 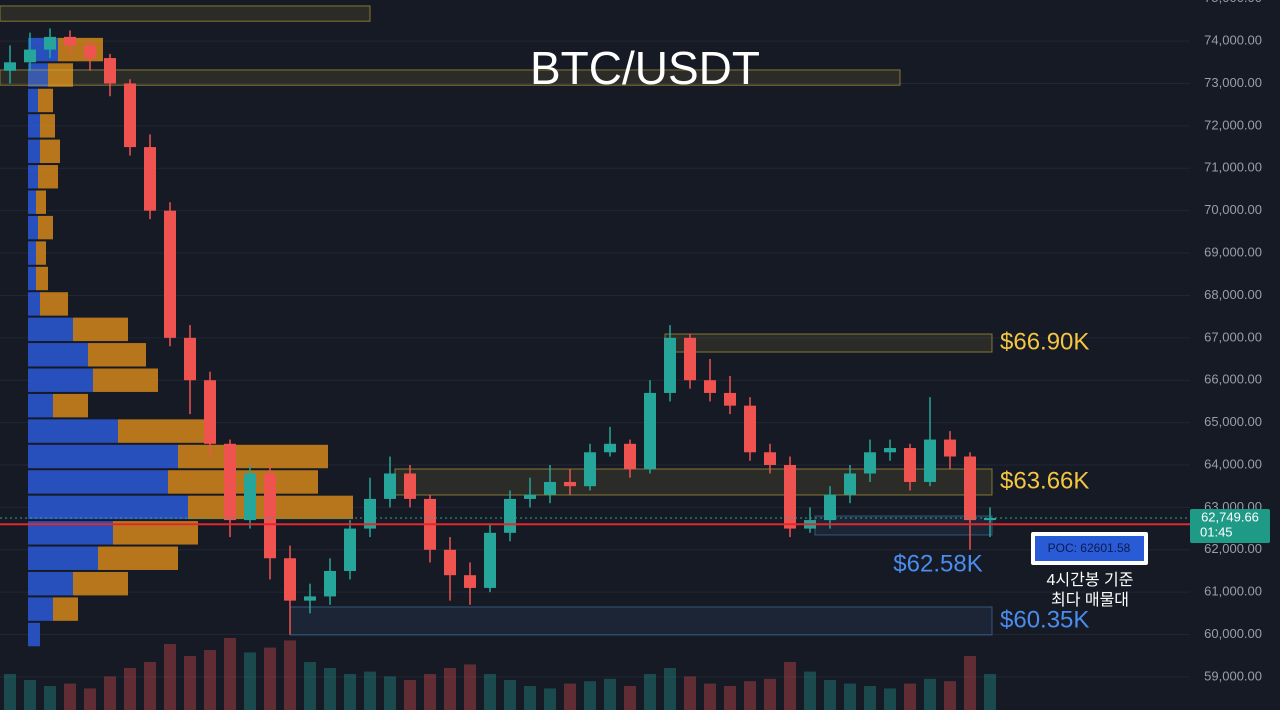 What do you see at coordinates (1233, 294) in the screenshot?
I see `y-tick-label: 68,000.00` at bounding box center [1233, 294].